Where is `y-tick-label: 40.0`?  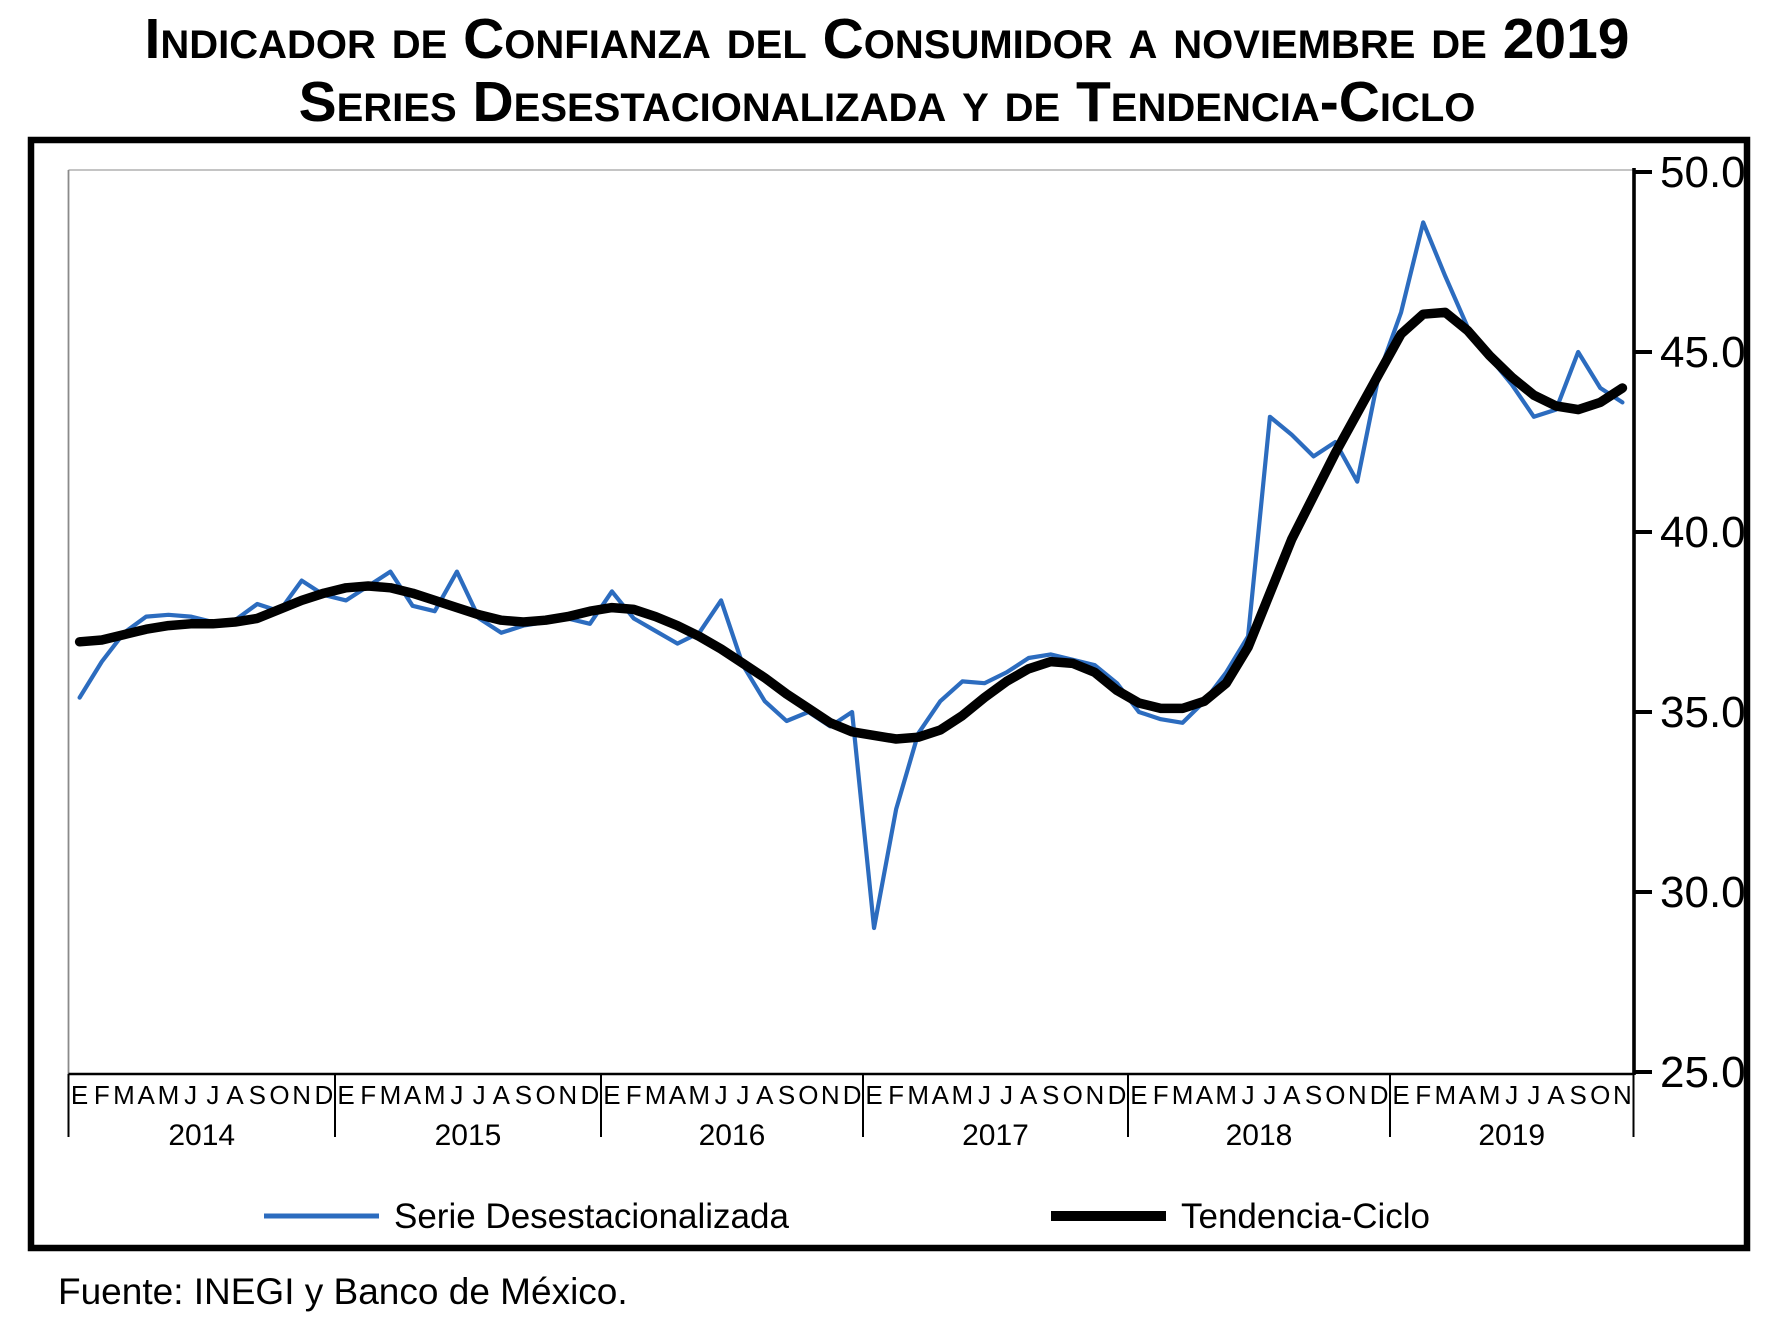 y-tick-label: 40.0 is located at coordinates (1703, 532).